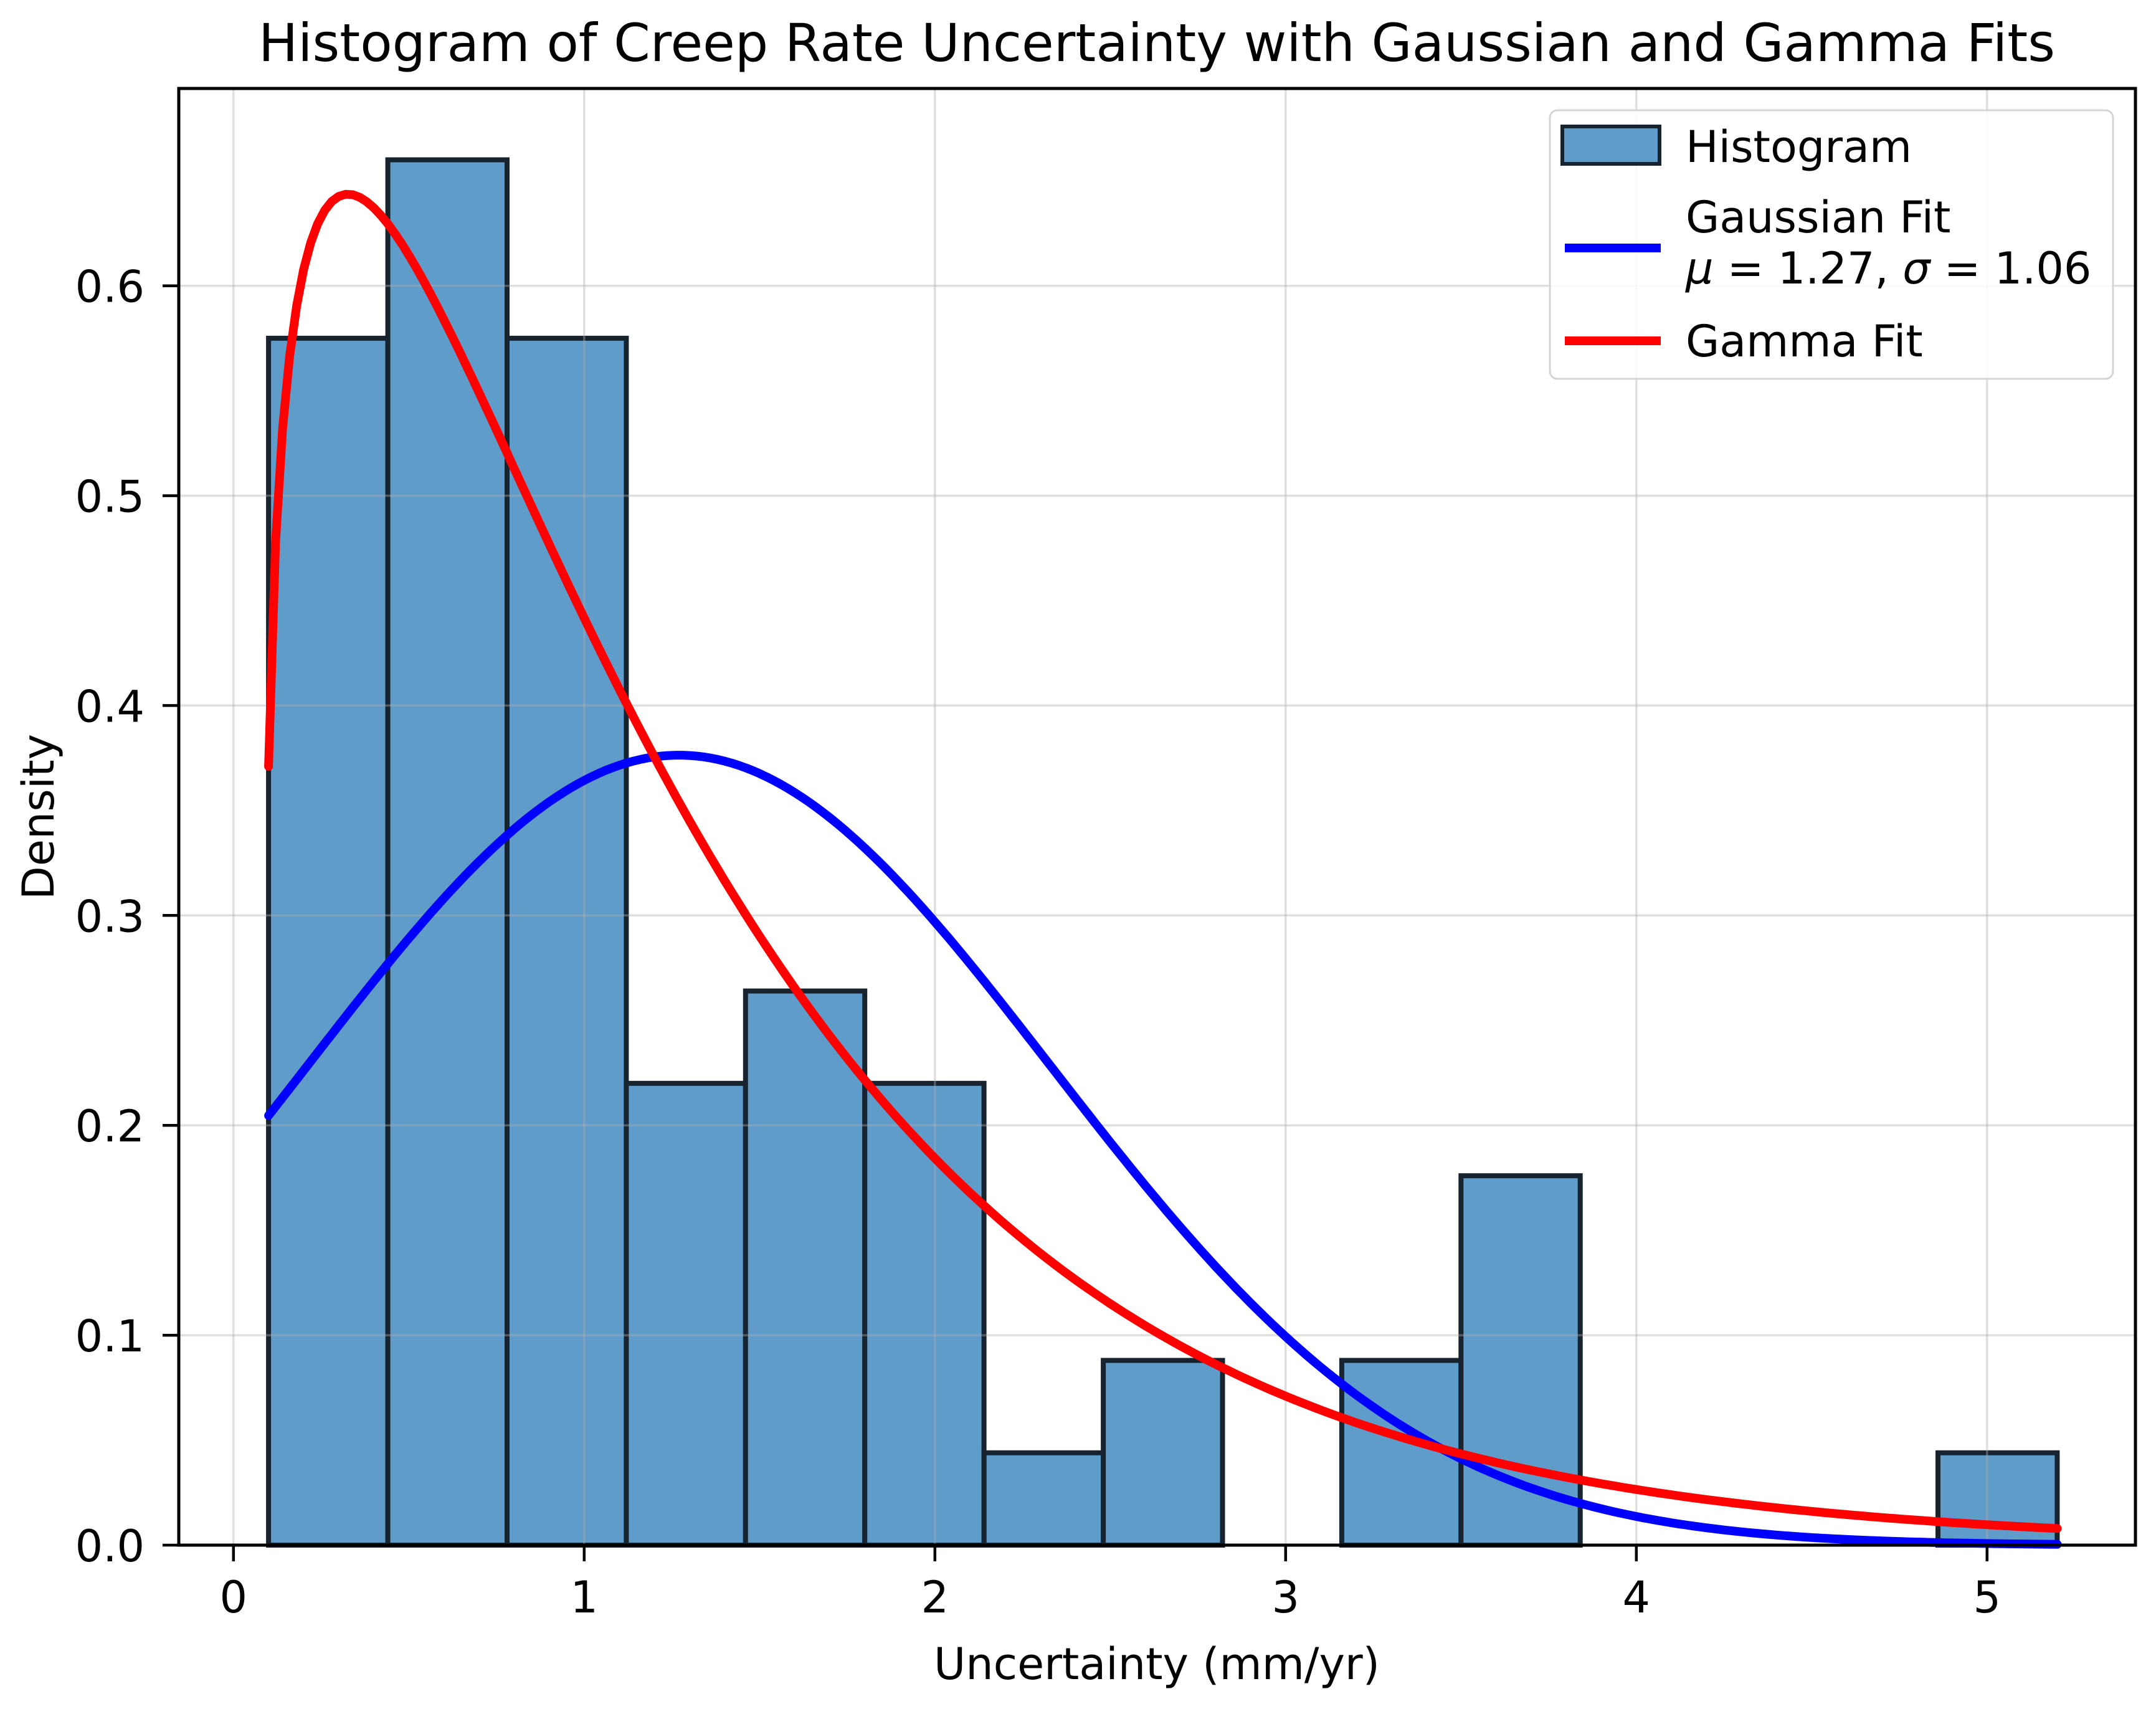  What do you see at coordinates (1157, 1664) in the screenshot?
I see `x-axis-label: Uncertainty (mm/yr)` at bounding box center [1157, 1664].